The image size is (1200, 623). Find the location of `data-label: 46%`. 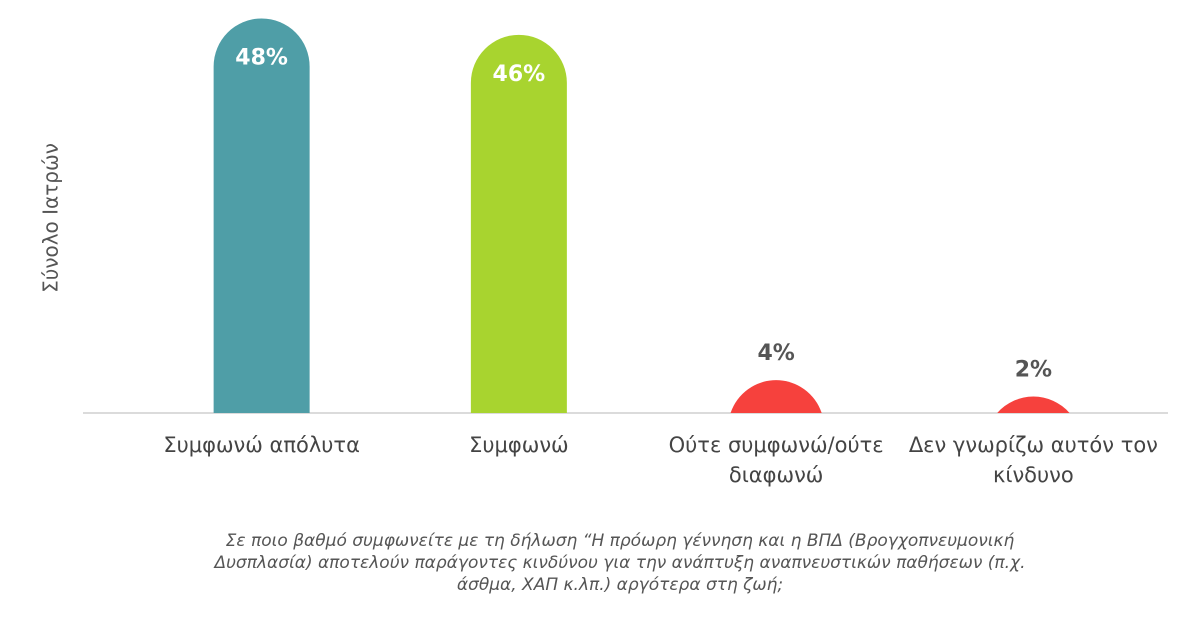

data-label: 46% is located at coordinates (519, 74).